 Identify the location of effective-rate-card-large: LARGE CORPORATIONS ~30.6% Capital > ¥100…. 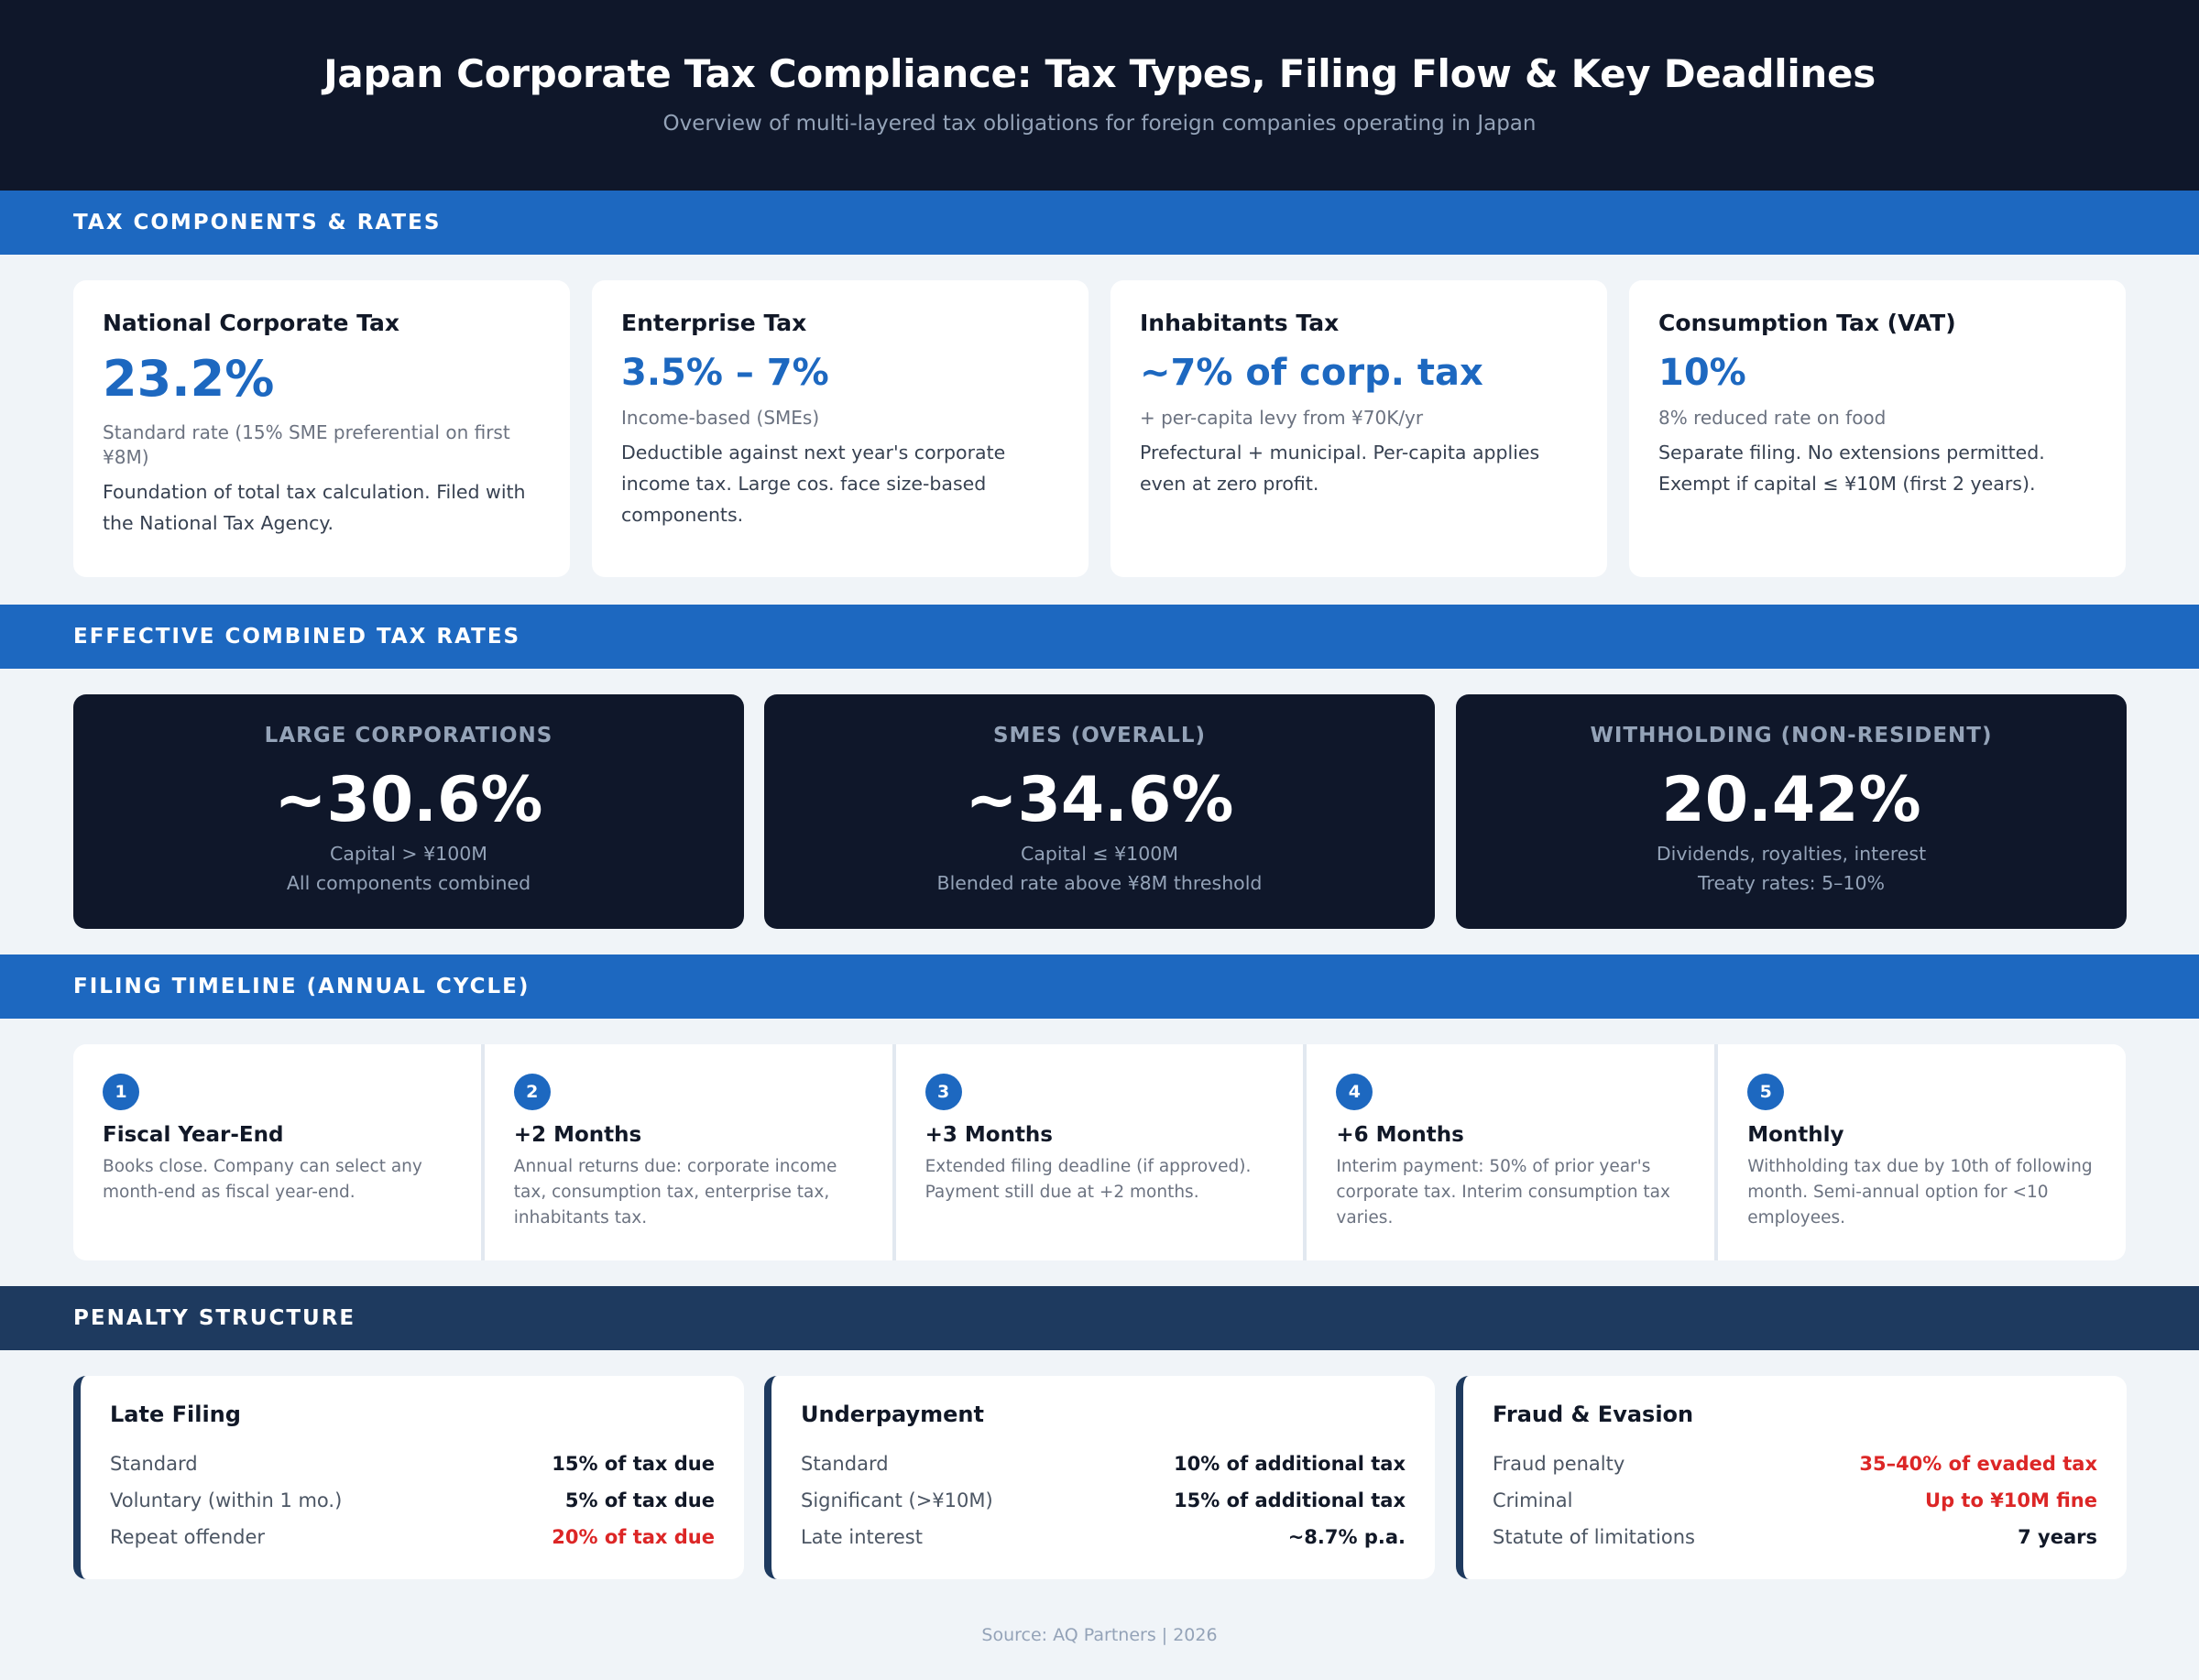
(408, 811).